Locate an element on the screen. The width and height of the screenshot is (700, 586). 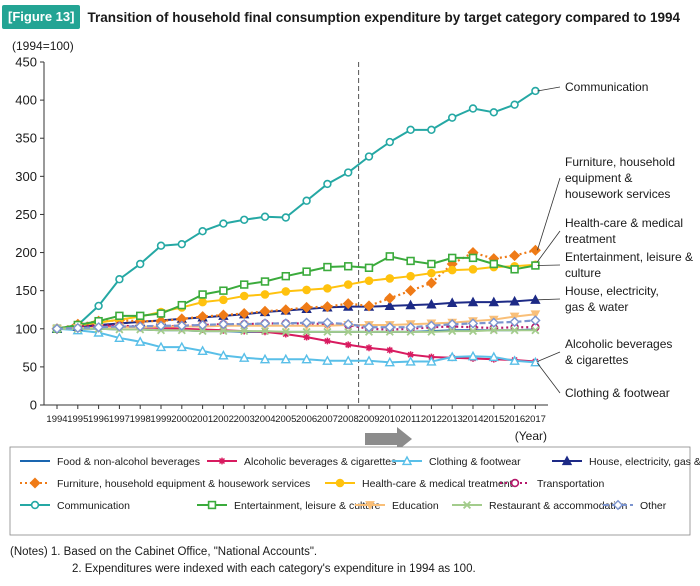
right-label: Health-care & medical is located at coordinates (624, 223).